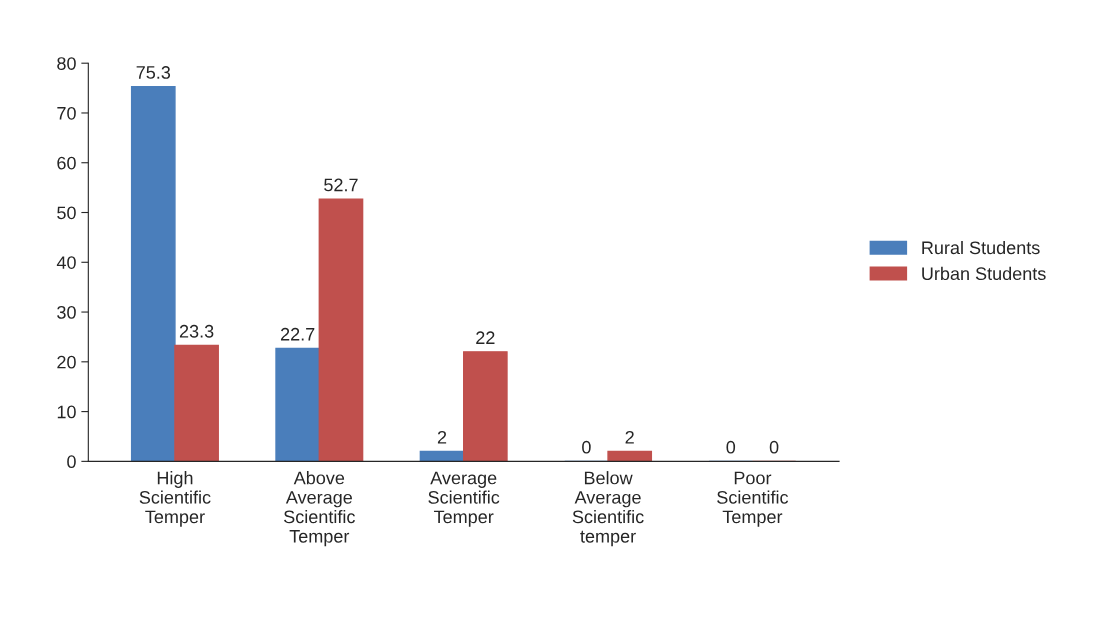 This screenshot has height=632, width=1104. I want to click on y-tick-label: 10, so click(66, 412).